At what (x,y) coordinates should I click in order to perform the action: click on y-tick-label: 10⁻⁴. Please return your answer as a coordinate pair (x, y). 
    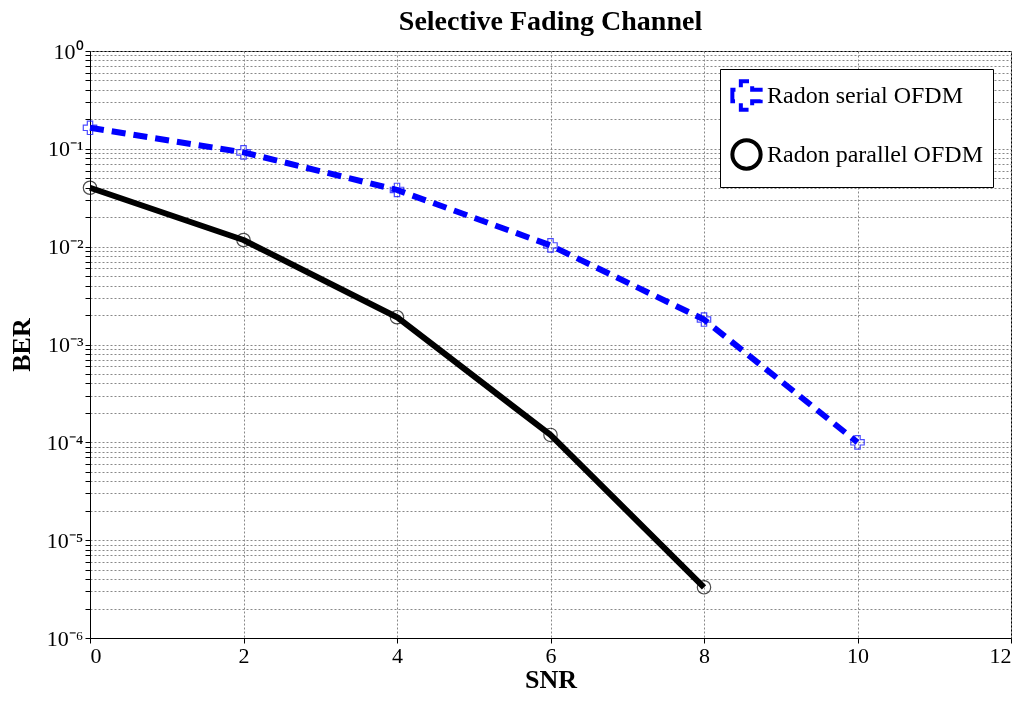
    Looking at the image, I should click on (65, 442).